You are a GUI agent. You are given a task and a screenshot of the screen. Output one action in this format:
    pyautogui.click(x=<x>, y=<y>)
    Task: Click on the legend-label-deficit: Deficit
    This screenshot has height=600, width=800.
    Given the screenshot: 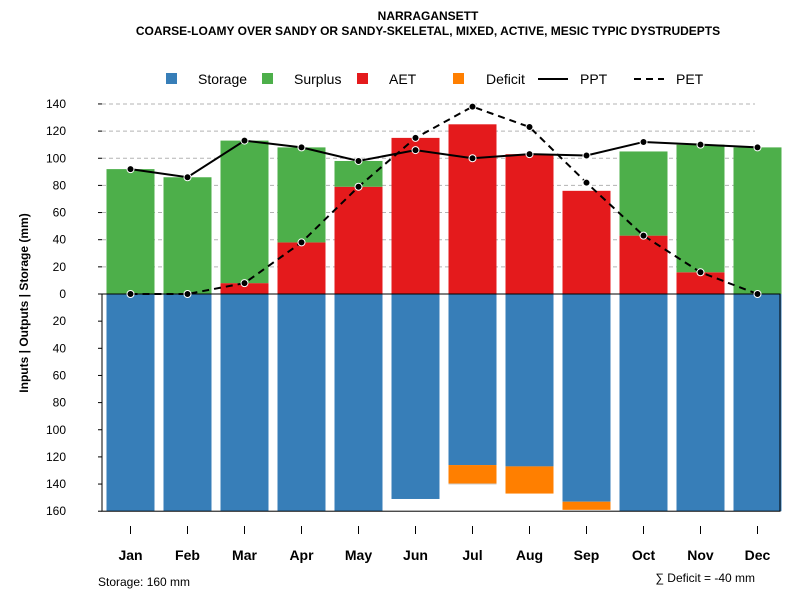 What is the action you would take?
    pyautogui.click(x=505, y=79)
    